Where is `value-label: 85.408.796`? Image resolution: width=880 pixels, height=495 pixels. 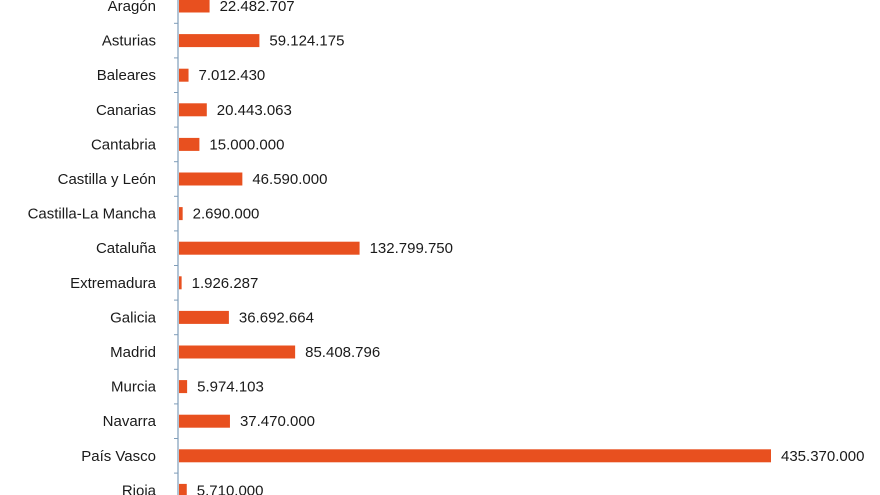 value-label: 85.408.796 is located at coordinates (342, 352).